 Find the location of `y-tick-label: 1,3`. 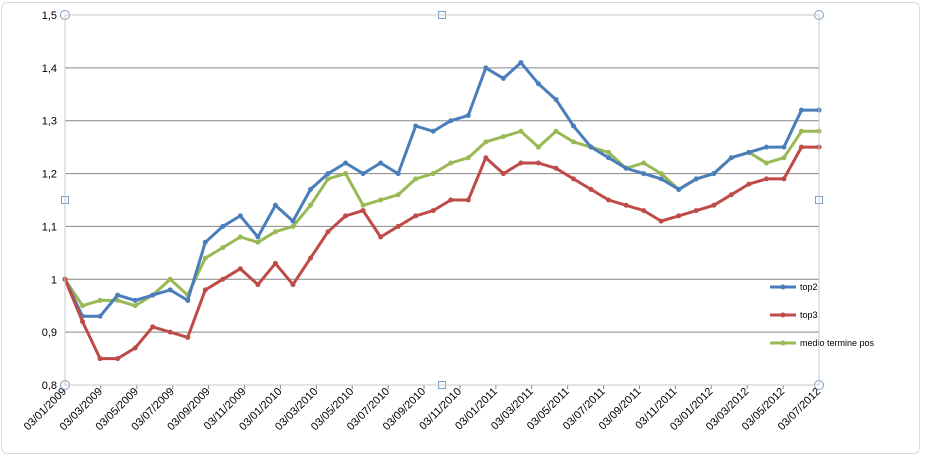

y-tick-label: 1,3 is located at coordinates (49, 122).